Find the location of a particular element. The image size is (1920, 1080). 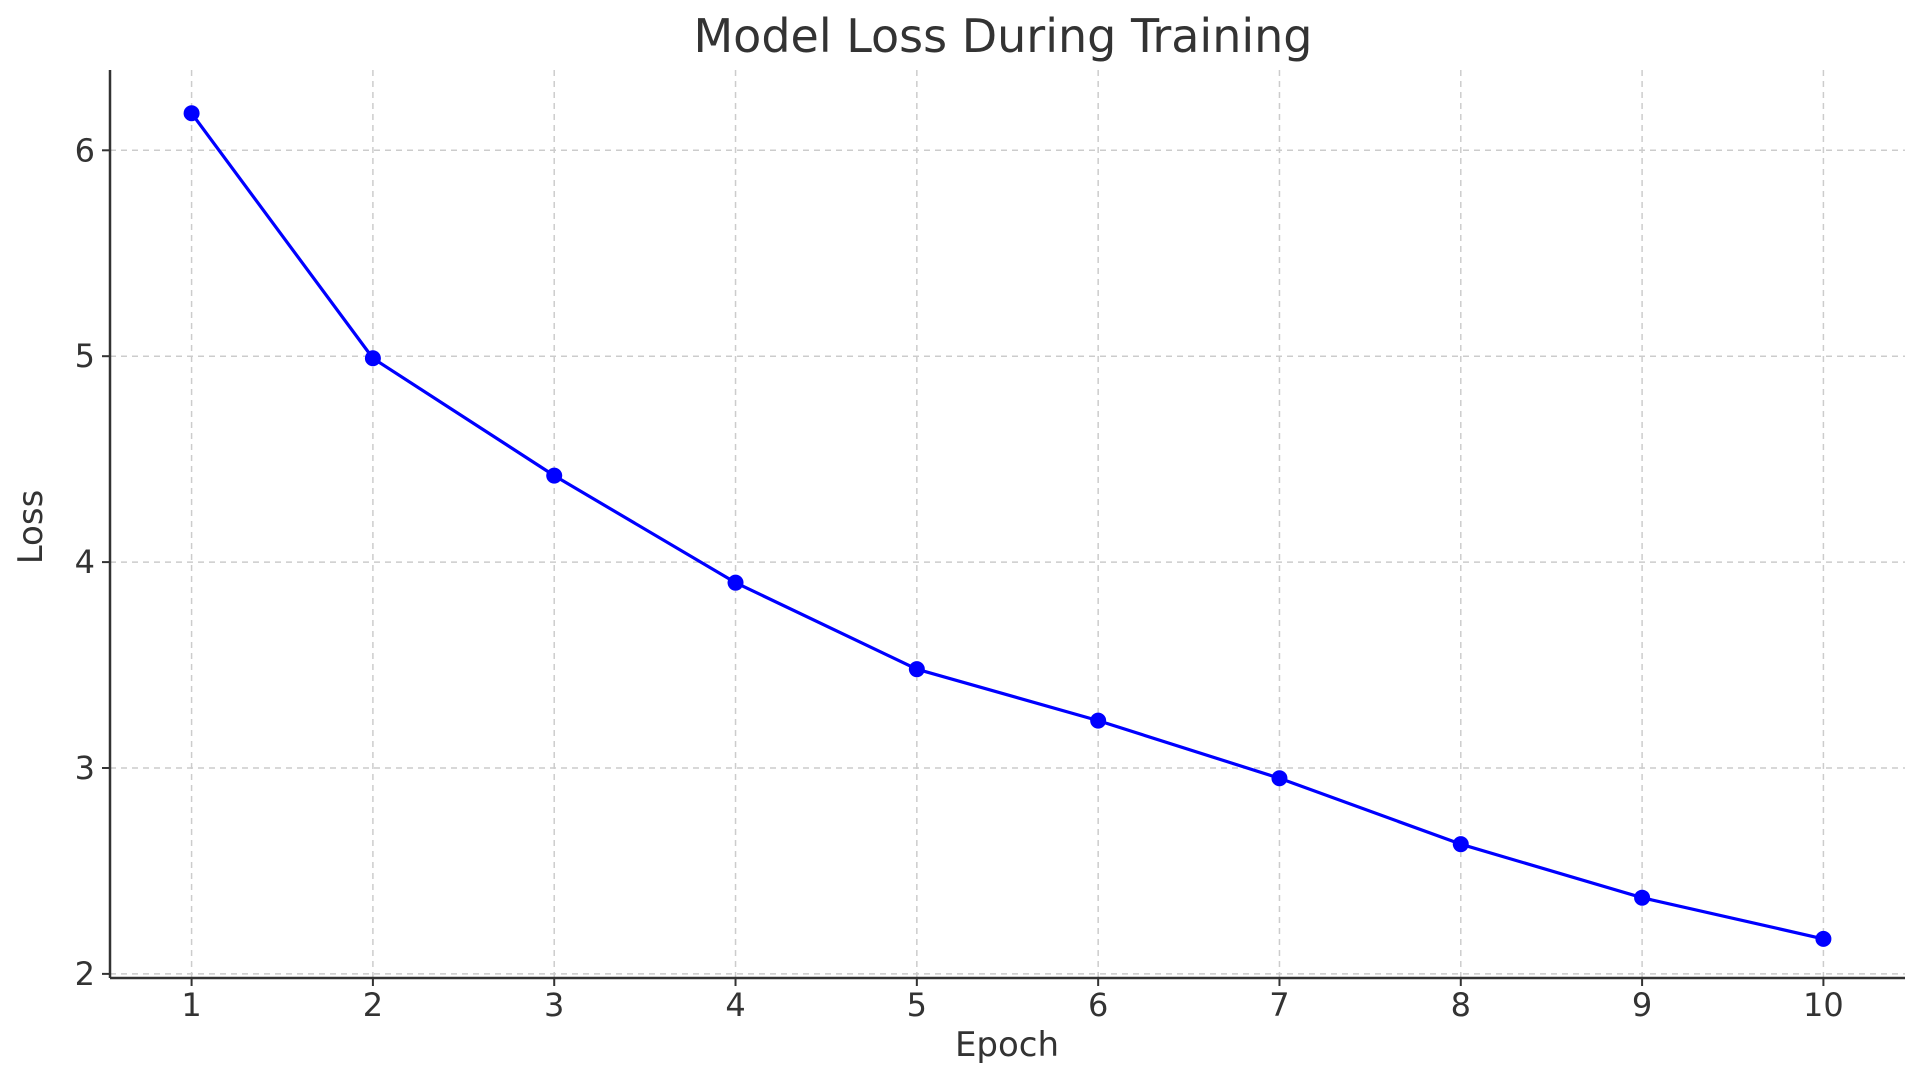

x-tick-label: 3 is located at coordinates (554, 1005).